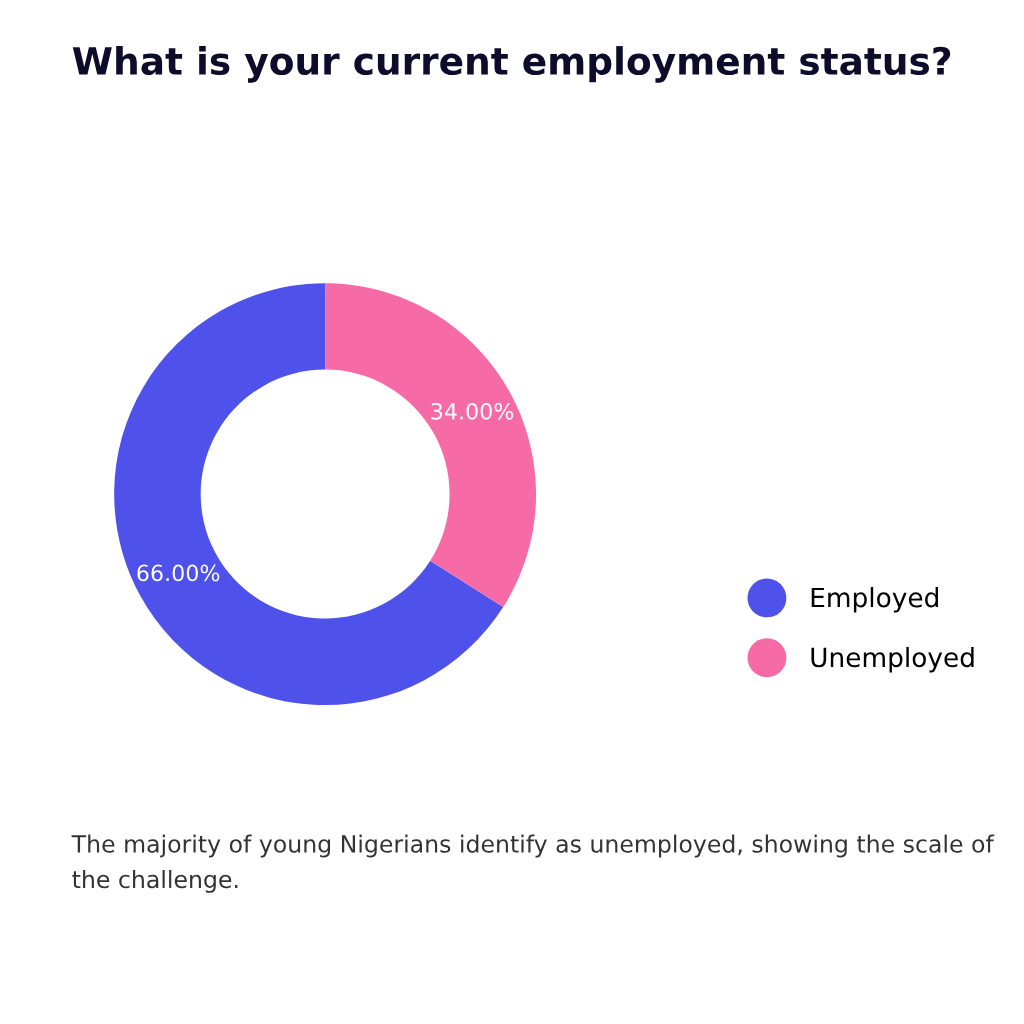 The width and height of the screenshot is (1024, 1024). What do you see at coordinates (874, 600) in the screenshot?
I see `legend-label: Employed` at bounding box center [874, 600].